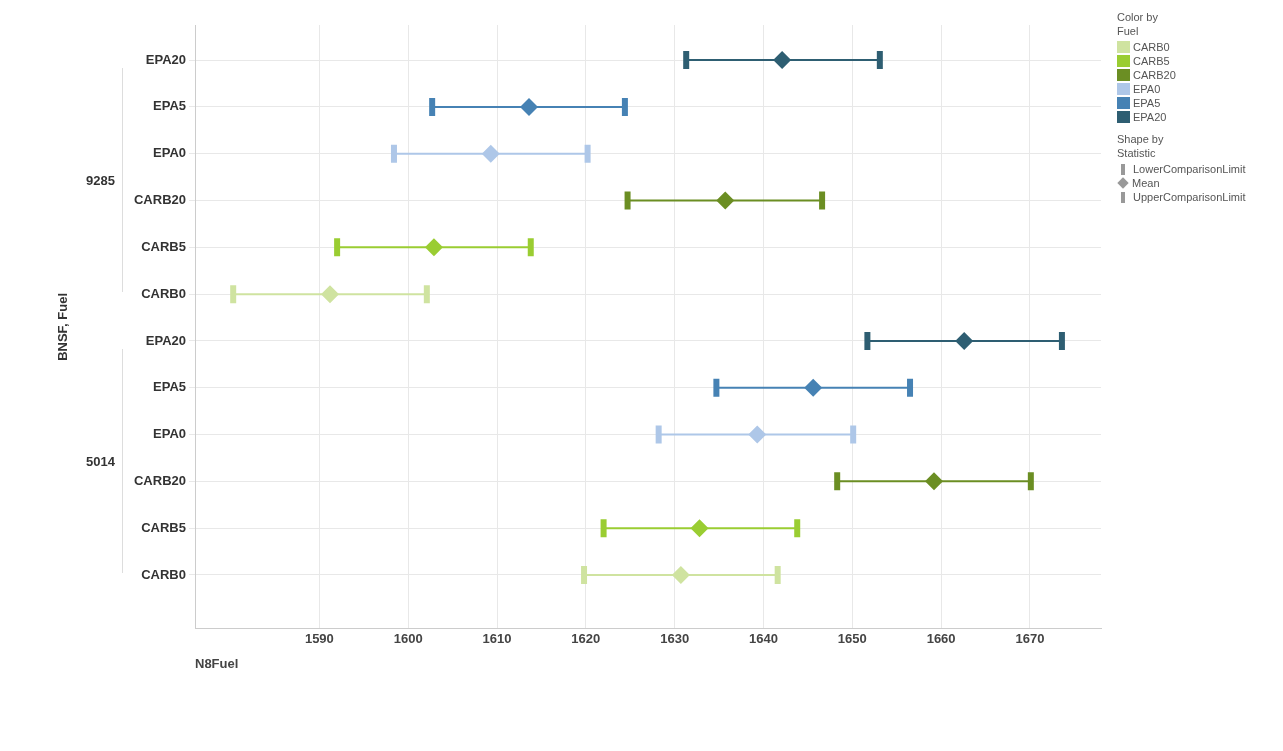 This screenshot has height=751, width=1283. What do you see at coordinates (1030, 639) in the screenshot?
I see `x-tick-label: 1670` at bounding box center [1030, 639].